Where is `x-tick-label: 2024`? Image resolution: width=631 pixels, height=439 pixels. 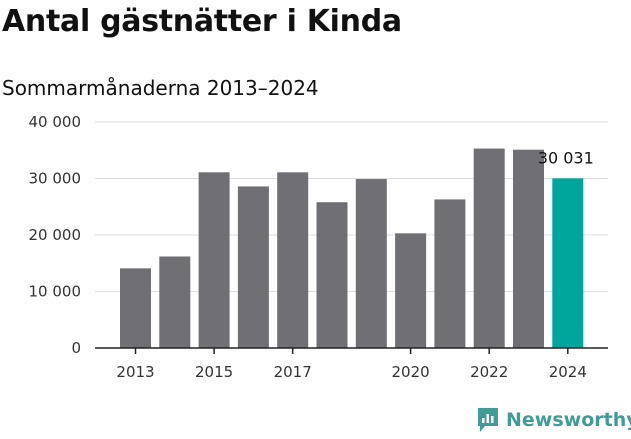
x-tick-label: 2024 is located at coordinates (568, 372).